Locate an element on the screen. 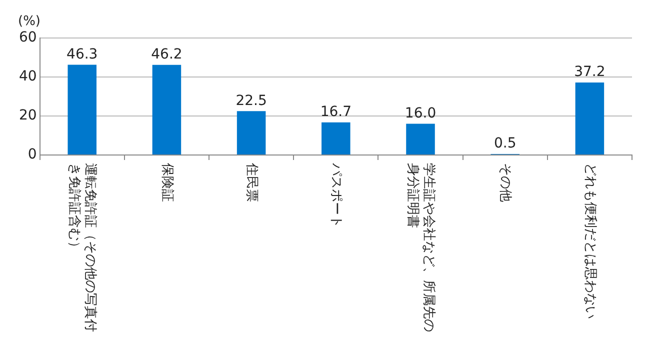 The image size is (650, 360). data-label: 46.3 is located at coordinates (82, 54).